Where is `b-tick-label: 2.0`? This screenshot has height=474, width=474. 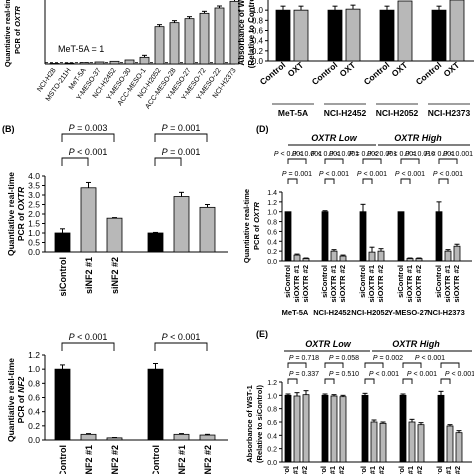
b-tick-label: 2.0 is located at coordinates (34, 214).